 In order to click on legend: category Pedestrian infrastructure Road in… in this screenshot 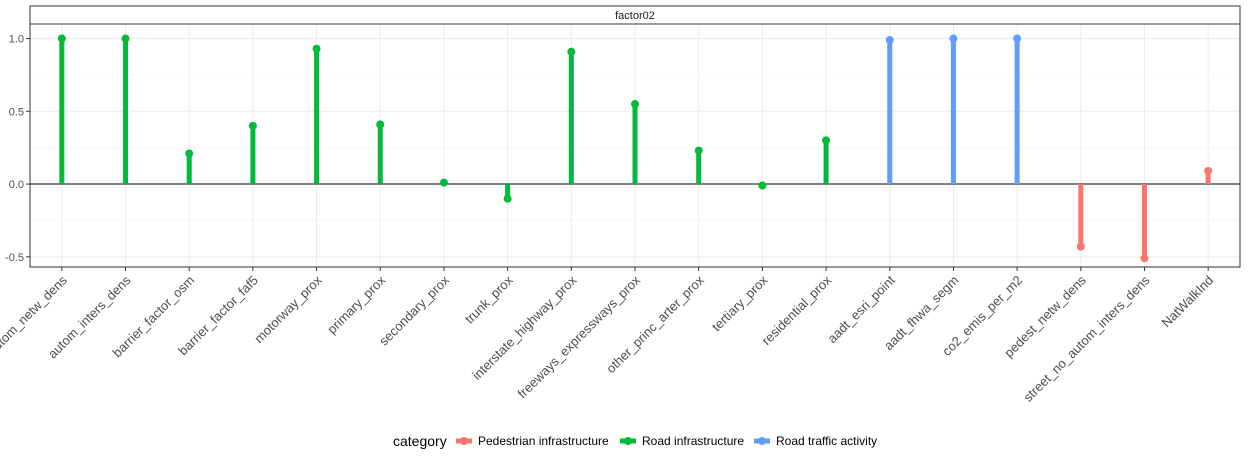, I will do `click(635, 441)`.